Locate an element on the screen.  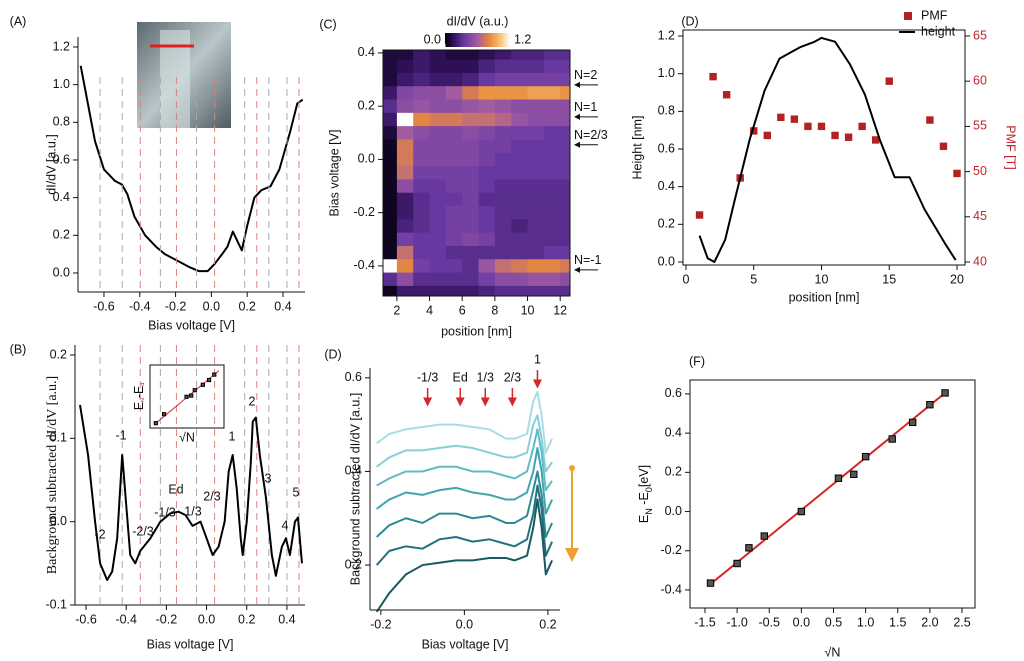
peak-label: 2 is located at coordinates (252, 401).